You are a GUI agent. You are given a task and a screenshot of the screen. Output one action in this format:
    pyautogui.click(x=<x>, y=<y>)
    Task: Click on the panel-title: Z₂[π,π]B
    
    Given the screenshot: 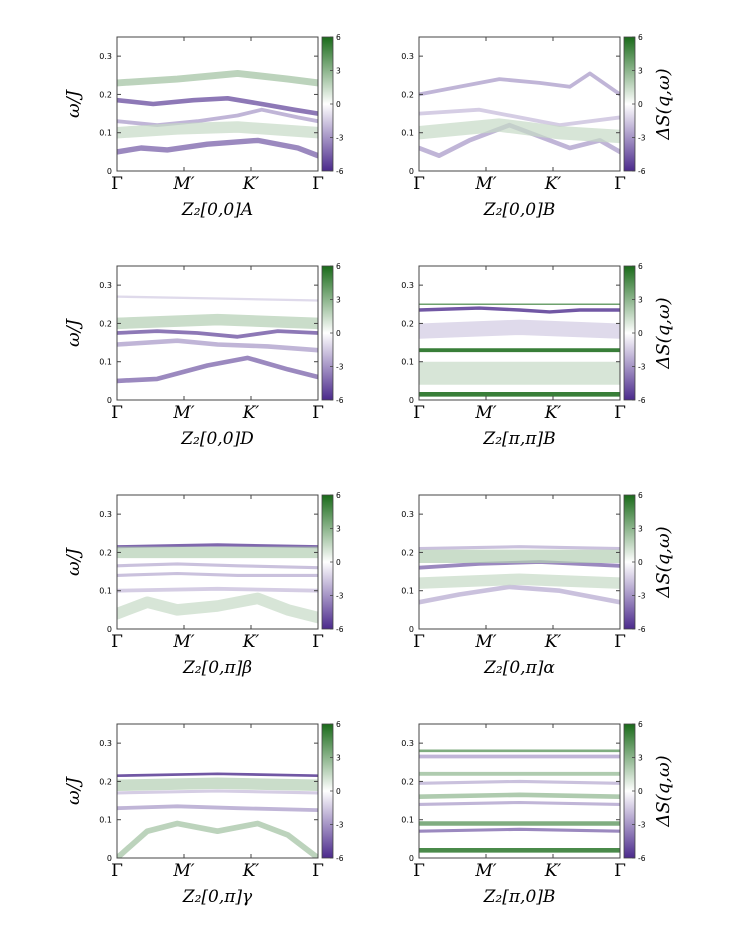 What is the action you would take?
    pyautogui.click(x=518, y=439)
    